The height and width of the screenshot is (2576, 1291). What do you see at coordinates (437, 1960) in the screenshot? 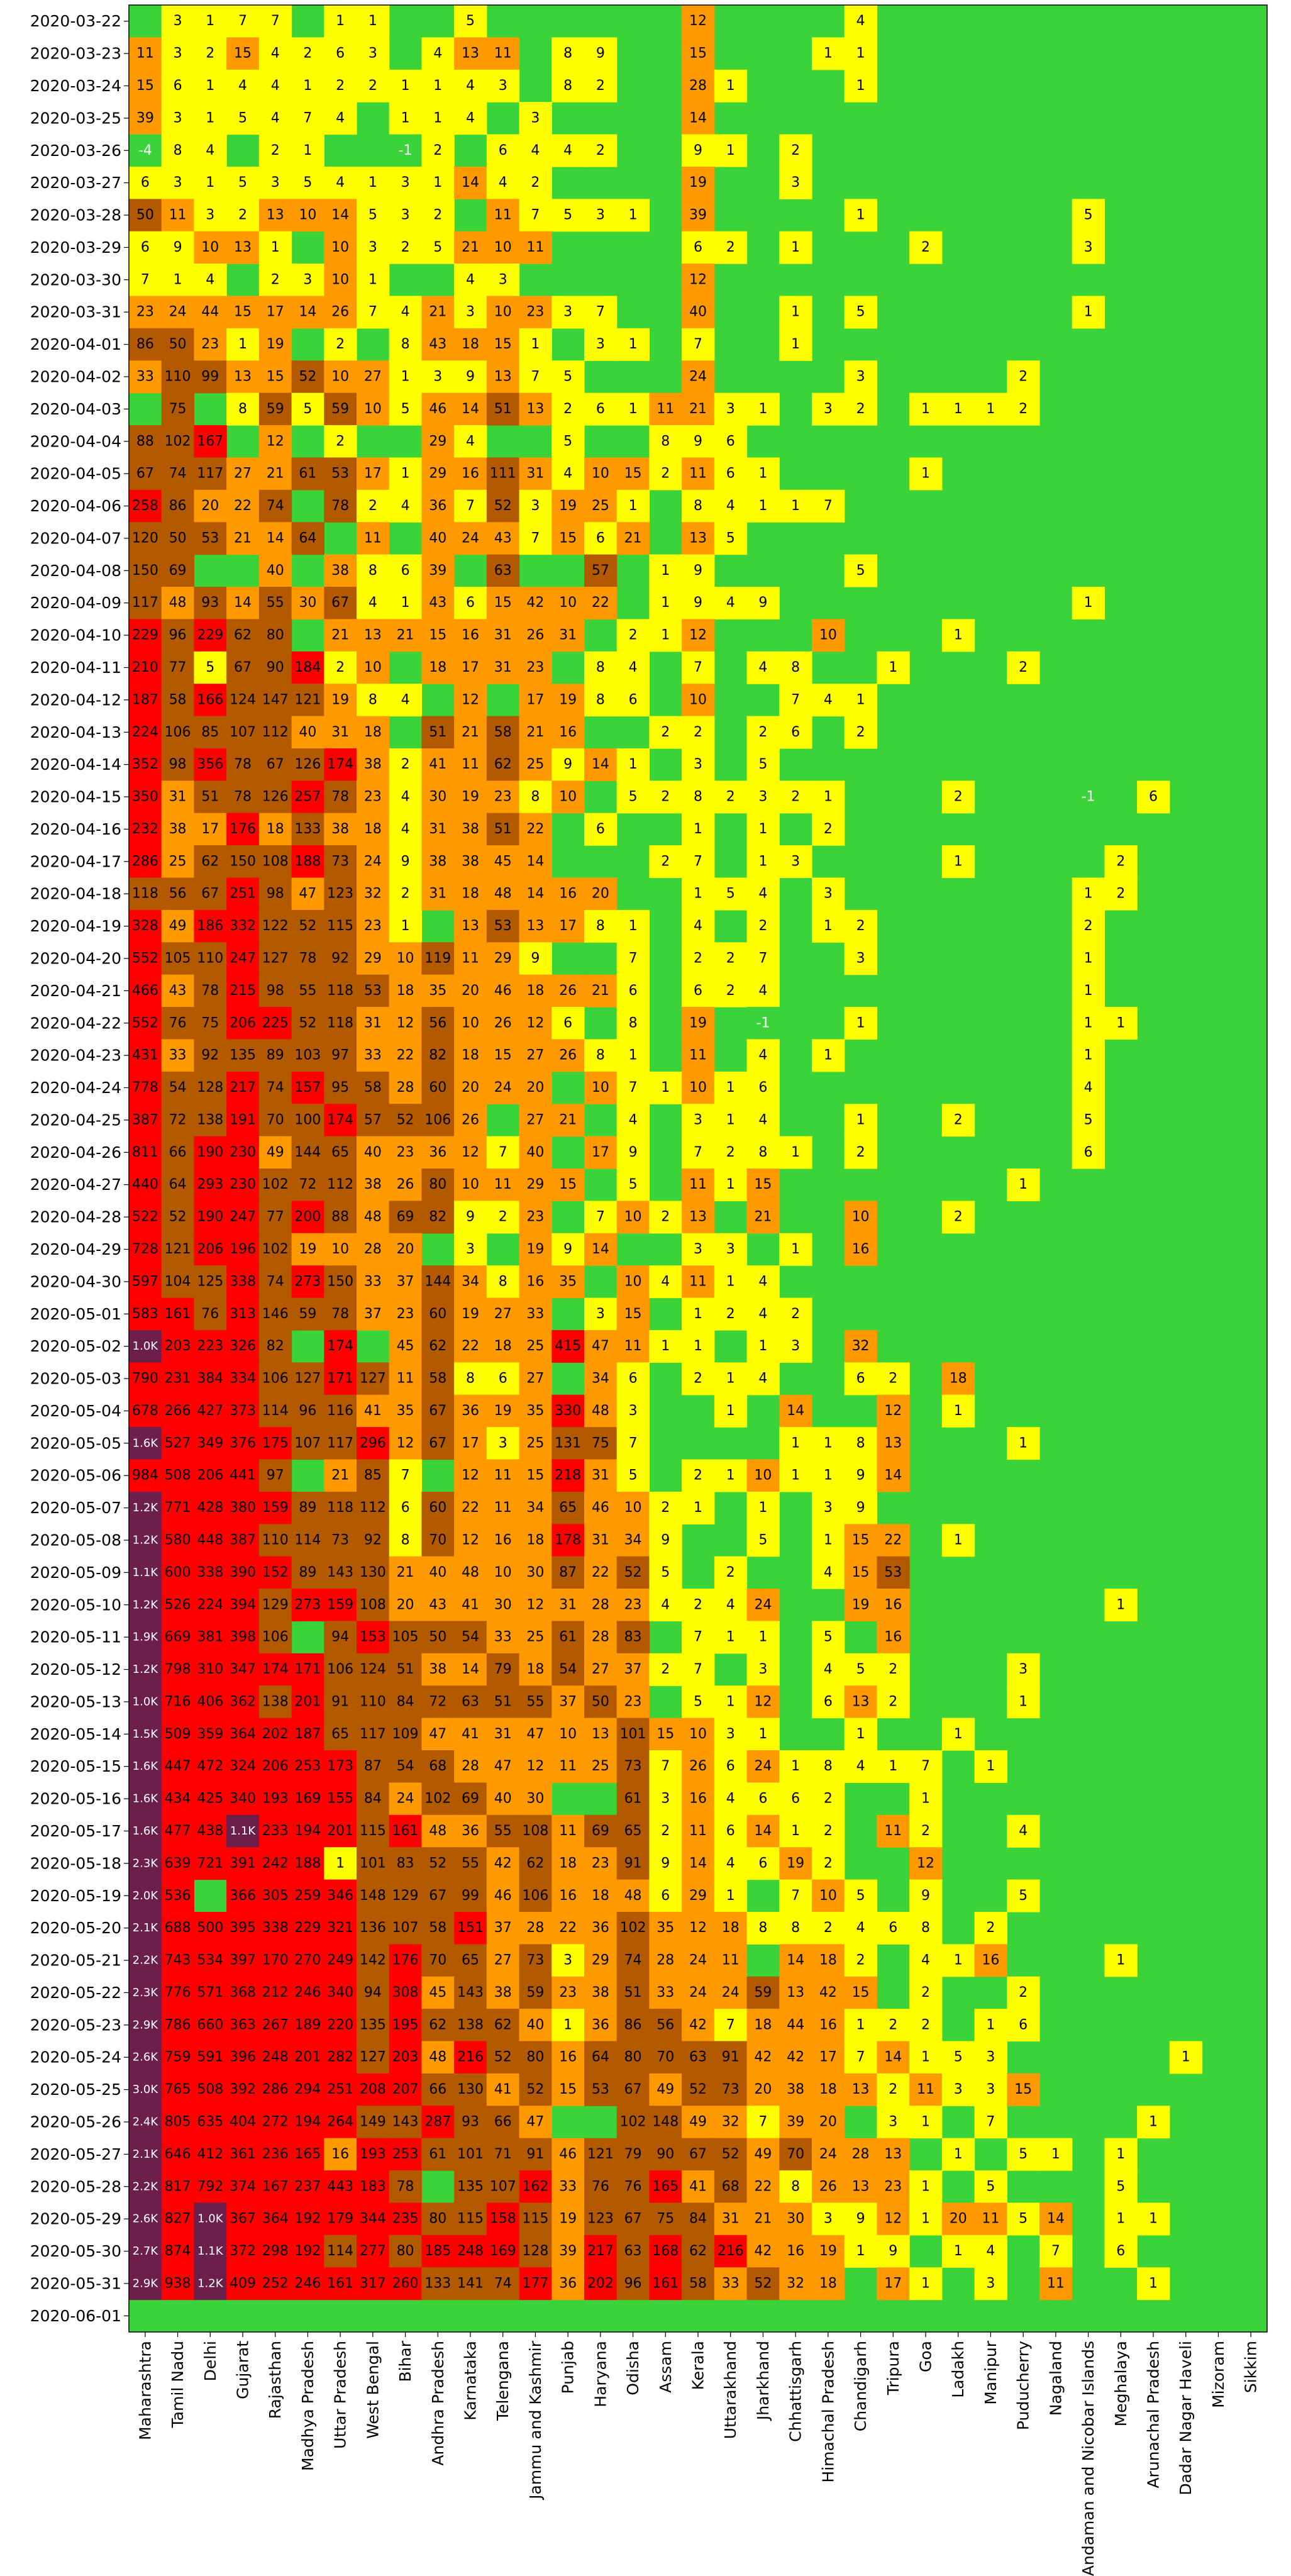
I see `cell-value-label: 70` at bounding box center [437, 1960].